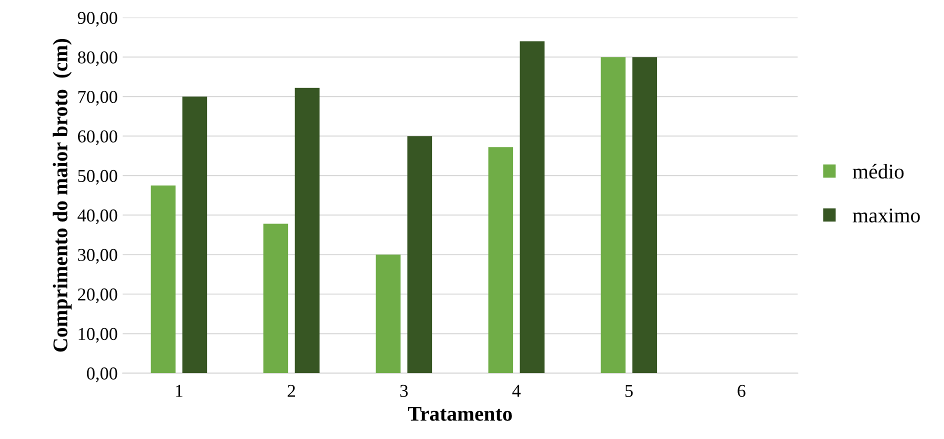  Describe the element at coordinates (460, 414) in the screenshot. I see `x-axis-title: Tratamento` at that location.